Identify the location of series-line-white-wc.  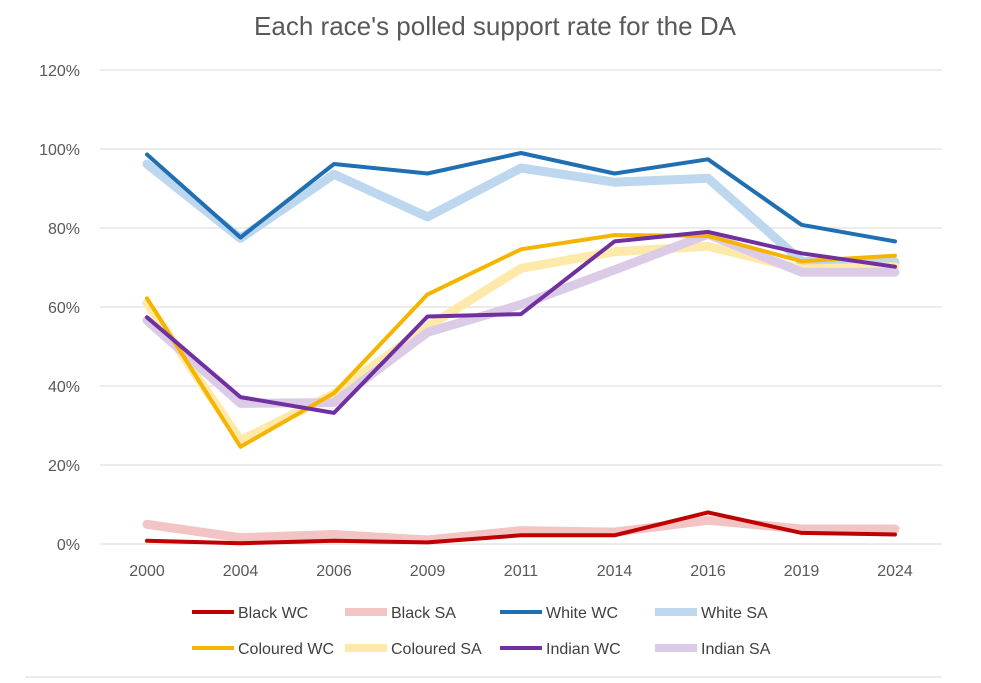
(521, 197).